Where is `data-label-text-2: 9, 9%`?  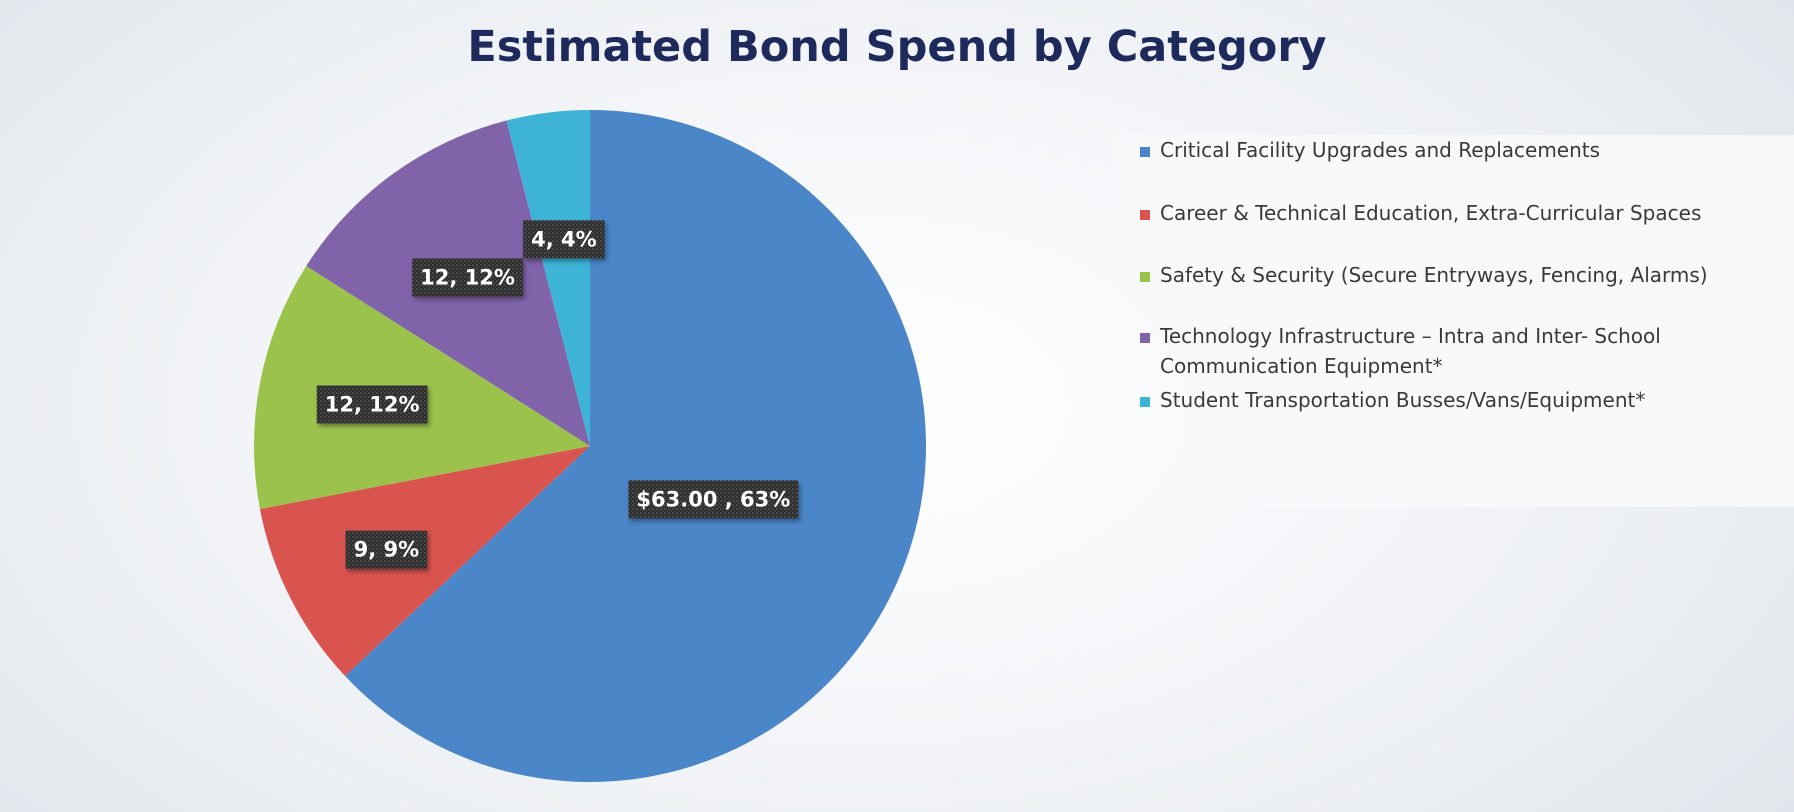
data-label-text-2: 9, 9% is located at coordinates (387, 550).